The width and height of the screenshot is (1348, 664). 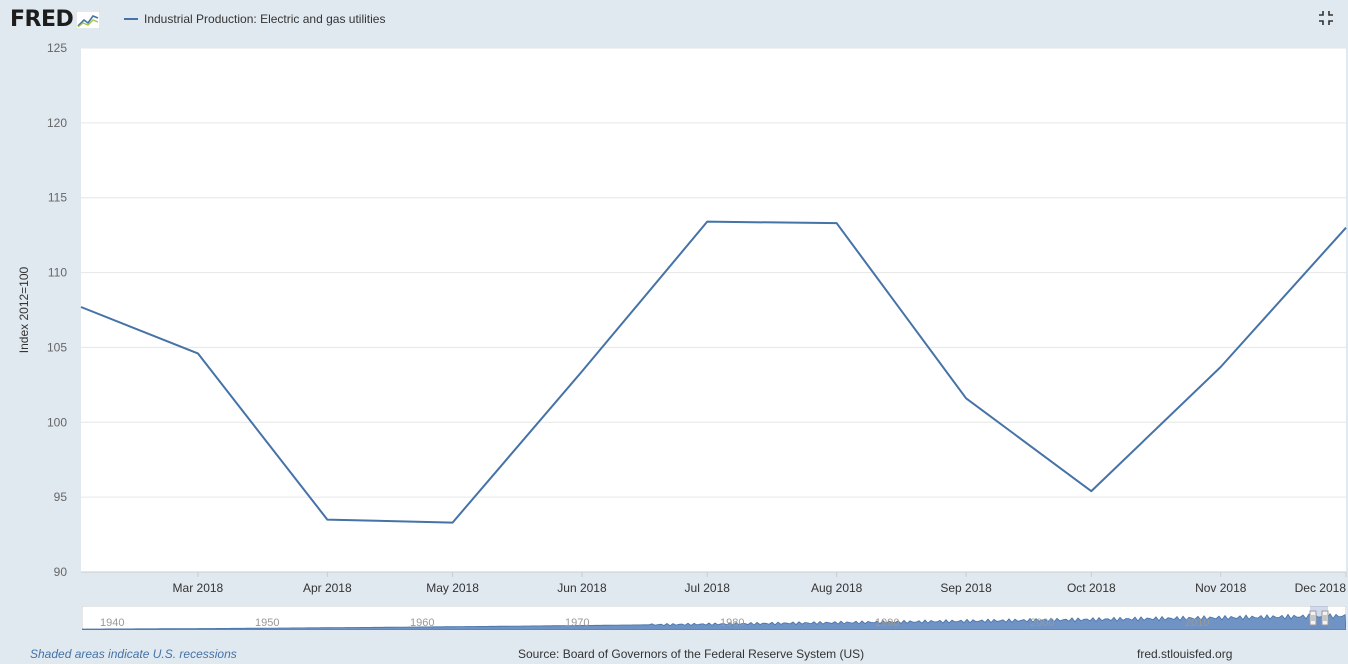 What do you see at coordinates (42, 19) in the screenshot?
I see `fred-logo-text: FRED` at bounding box center [42, 19].